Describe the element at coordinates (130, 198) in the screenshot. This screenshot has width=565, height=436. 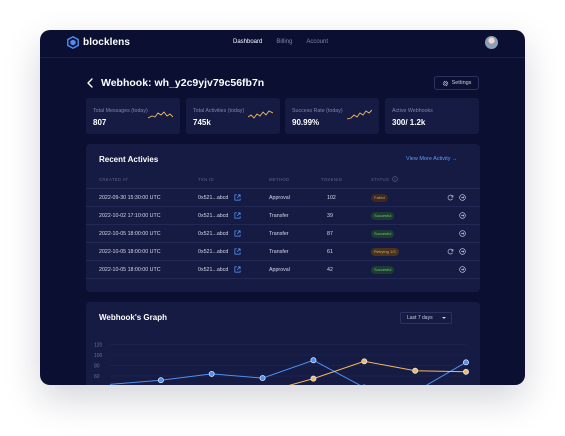
I see `created-at-cell: 2022-09-30 15:30:00 UTC` at that location.